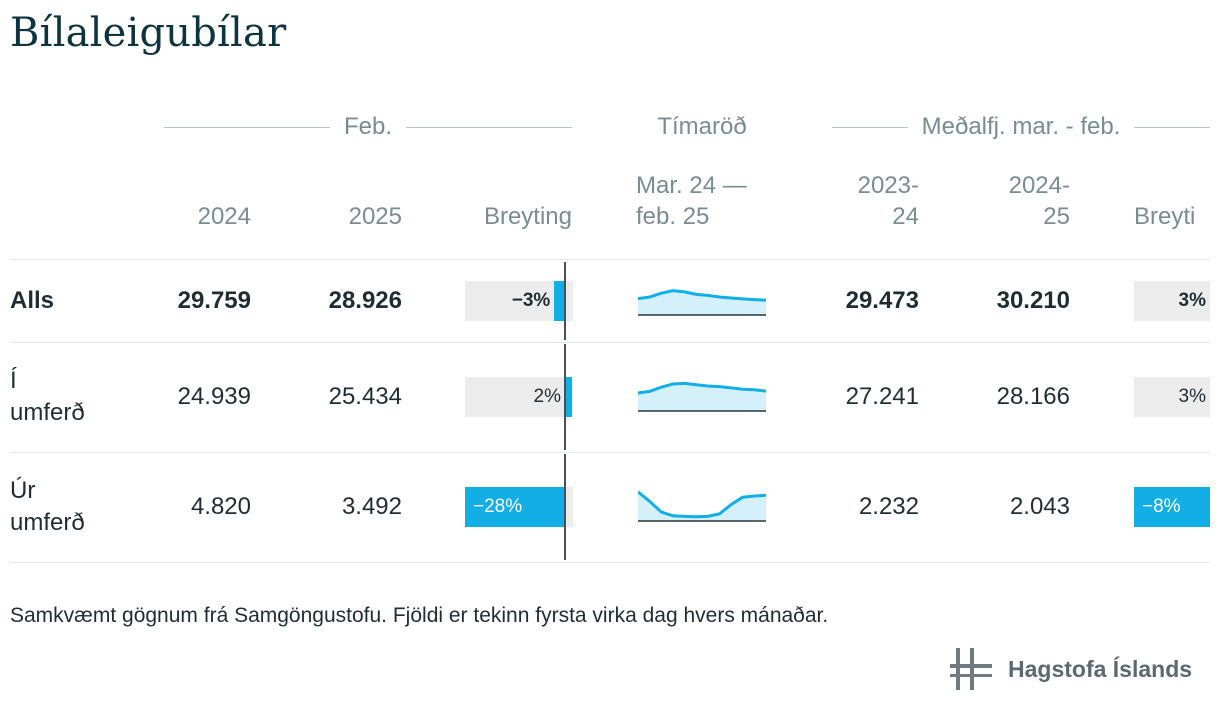  Describe the element at coordinates (365, 300) in the screenshot. I see `value-2025: 28.926` at that location.